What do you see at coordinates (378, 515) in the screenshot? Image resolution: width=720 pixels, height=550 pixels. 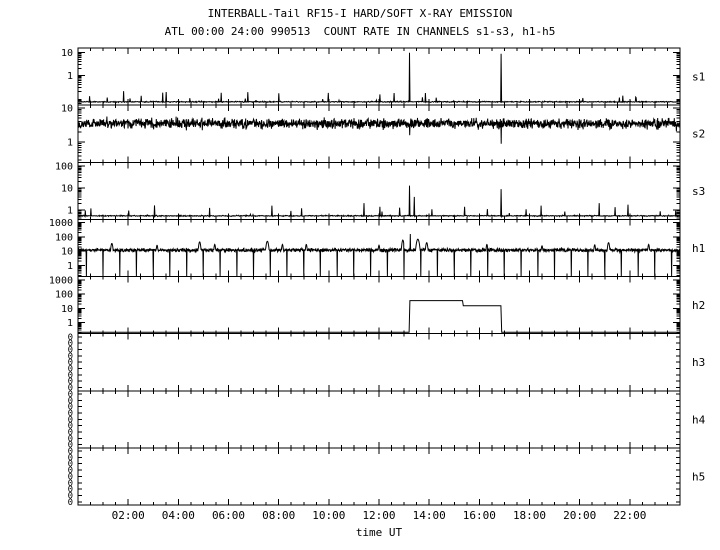 I see `x-tick-label: 12:00` at bounding box center [378, 515].